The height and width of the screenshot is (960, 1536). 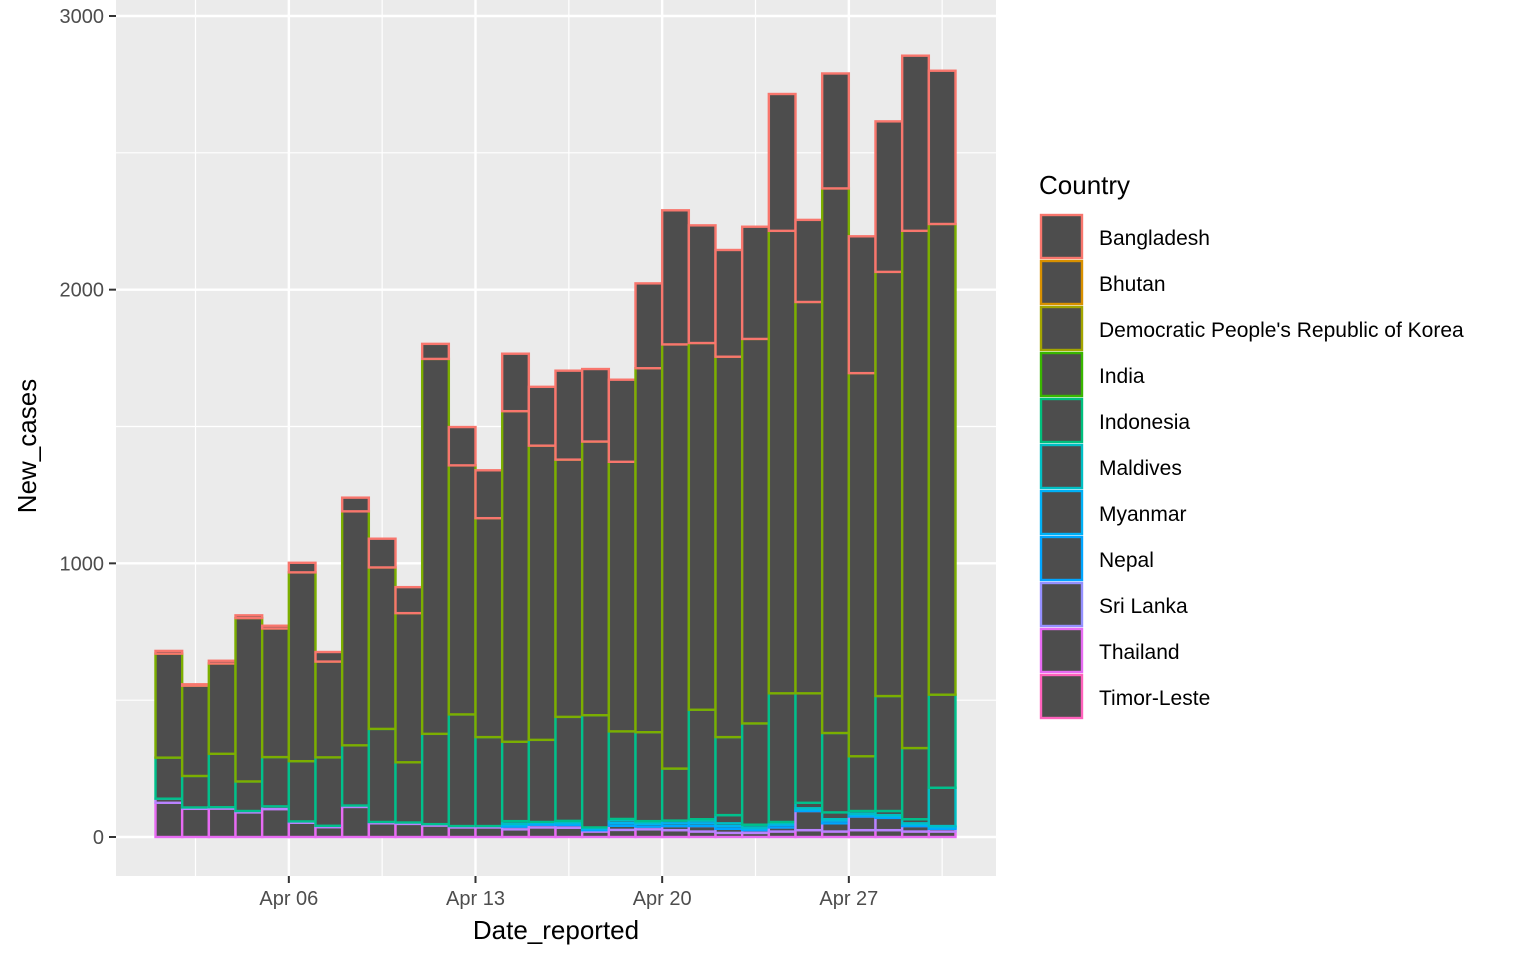 What do you see at coordinates (1281, 330) in the screenshot?
I see `legend-label: Democratic People's Republic of Korea` at bounding box center [1281, 330].